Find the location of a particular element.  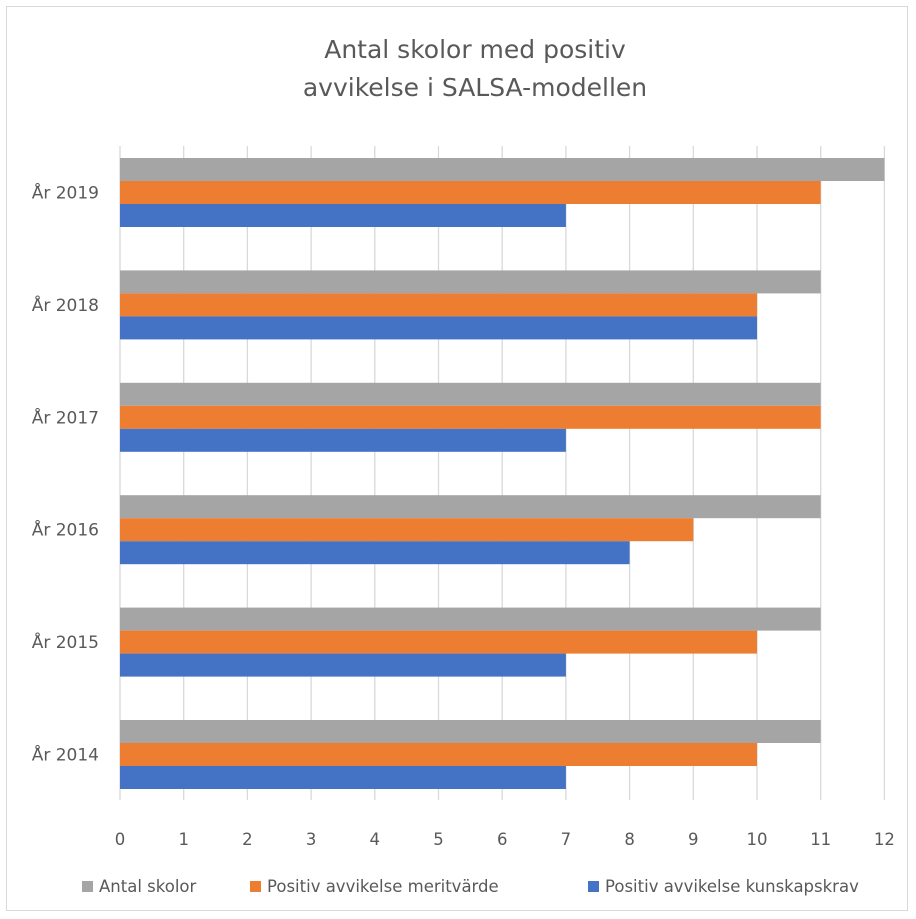

x-tick-label: 5 is located at coordinates (438, 839).